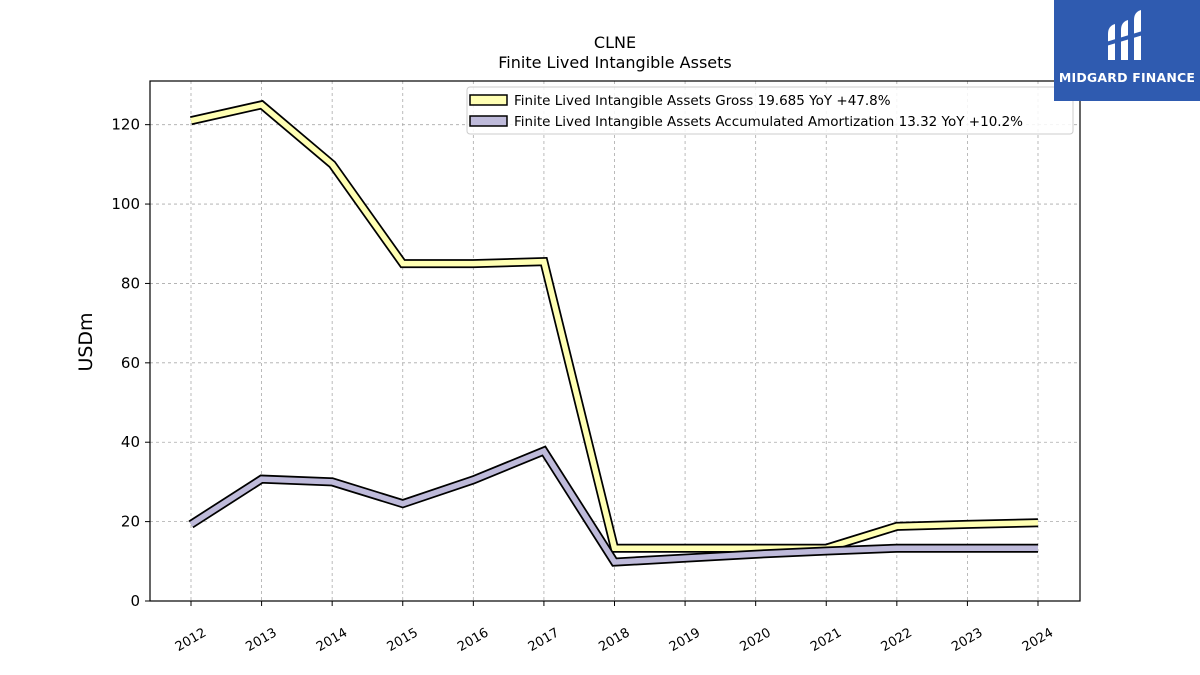 The width and height of the screenshot is (1200, 675). What do you see at coordinates (967, 640) in the screenshot?
I see `x-tick-label: 2023` at bounding box center [967, 640].